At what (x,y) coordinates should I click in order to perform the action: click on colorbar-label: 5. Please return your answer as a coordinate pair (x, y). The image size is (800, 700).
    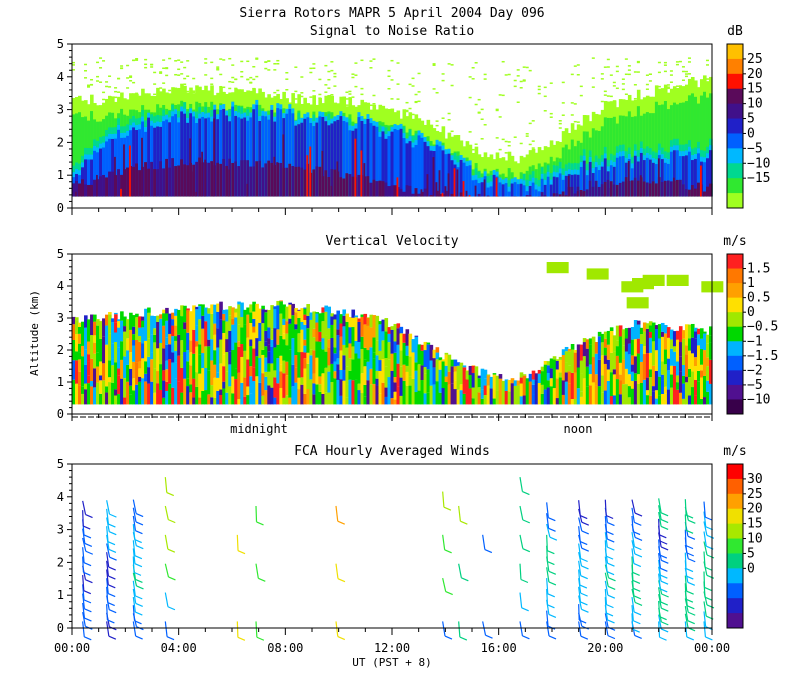
    Looking at the image, I should click on (751, 553).